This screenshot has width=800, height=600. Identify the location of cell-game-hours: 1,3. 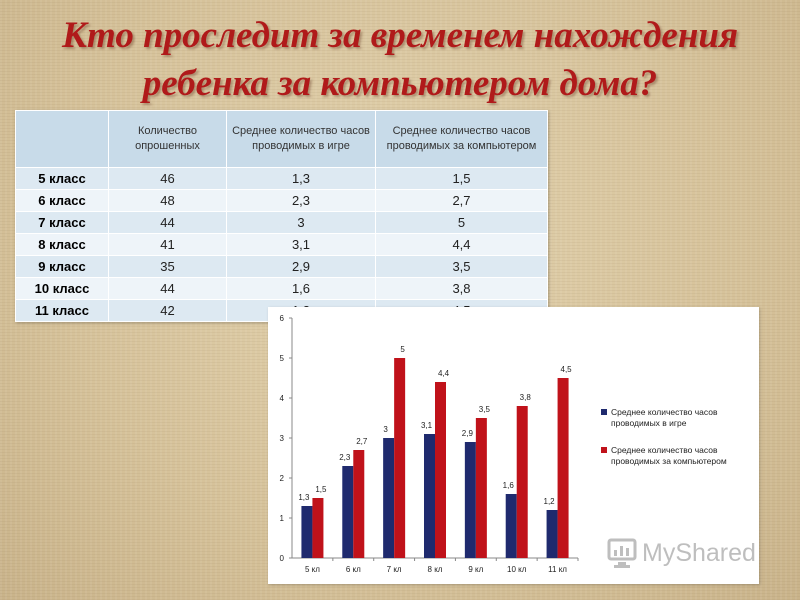
(301, 178).